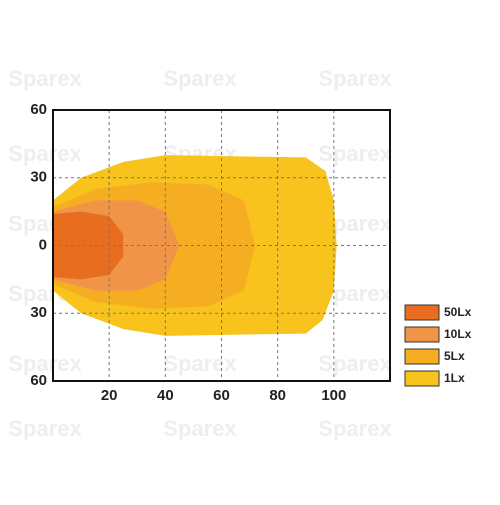  Describe the element at coordinates (88, 245) in the screenshot. I see `beam-zone` at that location.